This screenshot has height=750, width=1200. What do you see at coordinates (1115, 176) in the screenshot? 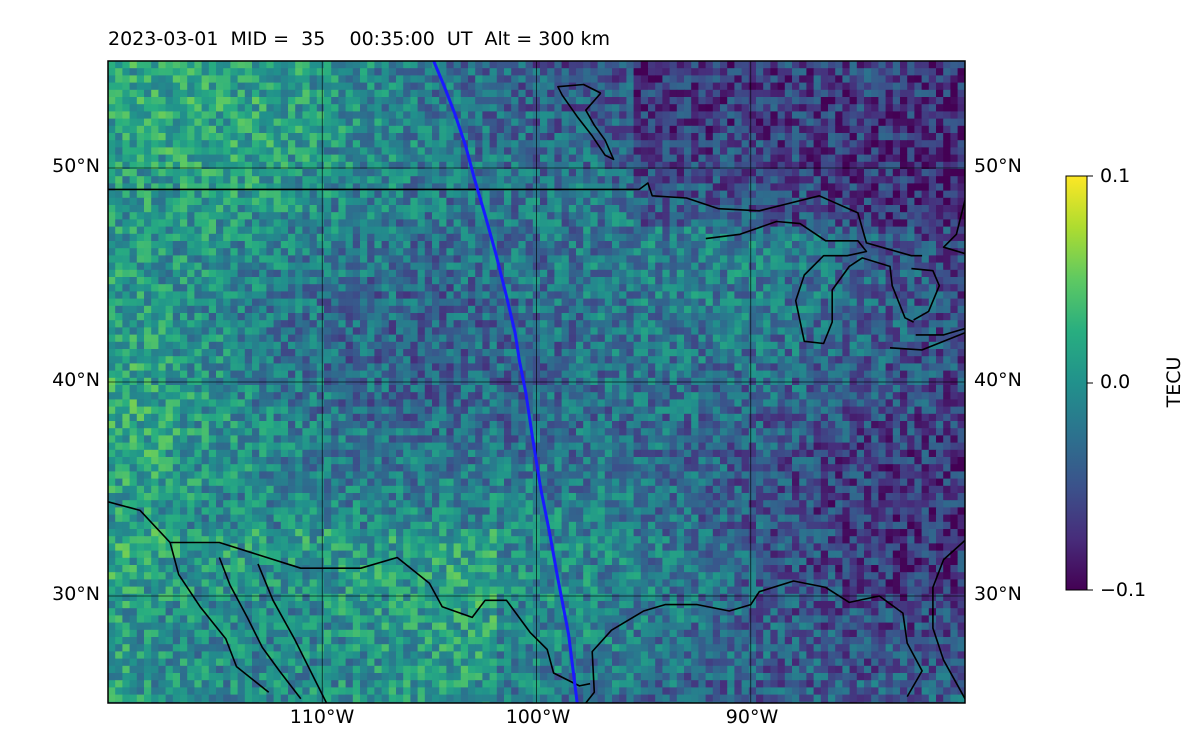
I see `colorbar-tick-label: 0.1` at bounding box center [1115, 176].